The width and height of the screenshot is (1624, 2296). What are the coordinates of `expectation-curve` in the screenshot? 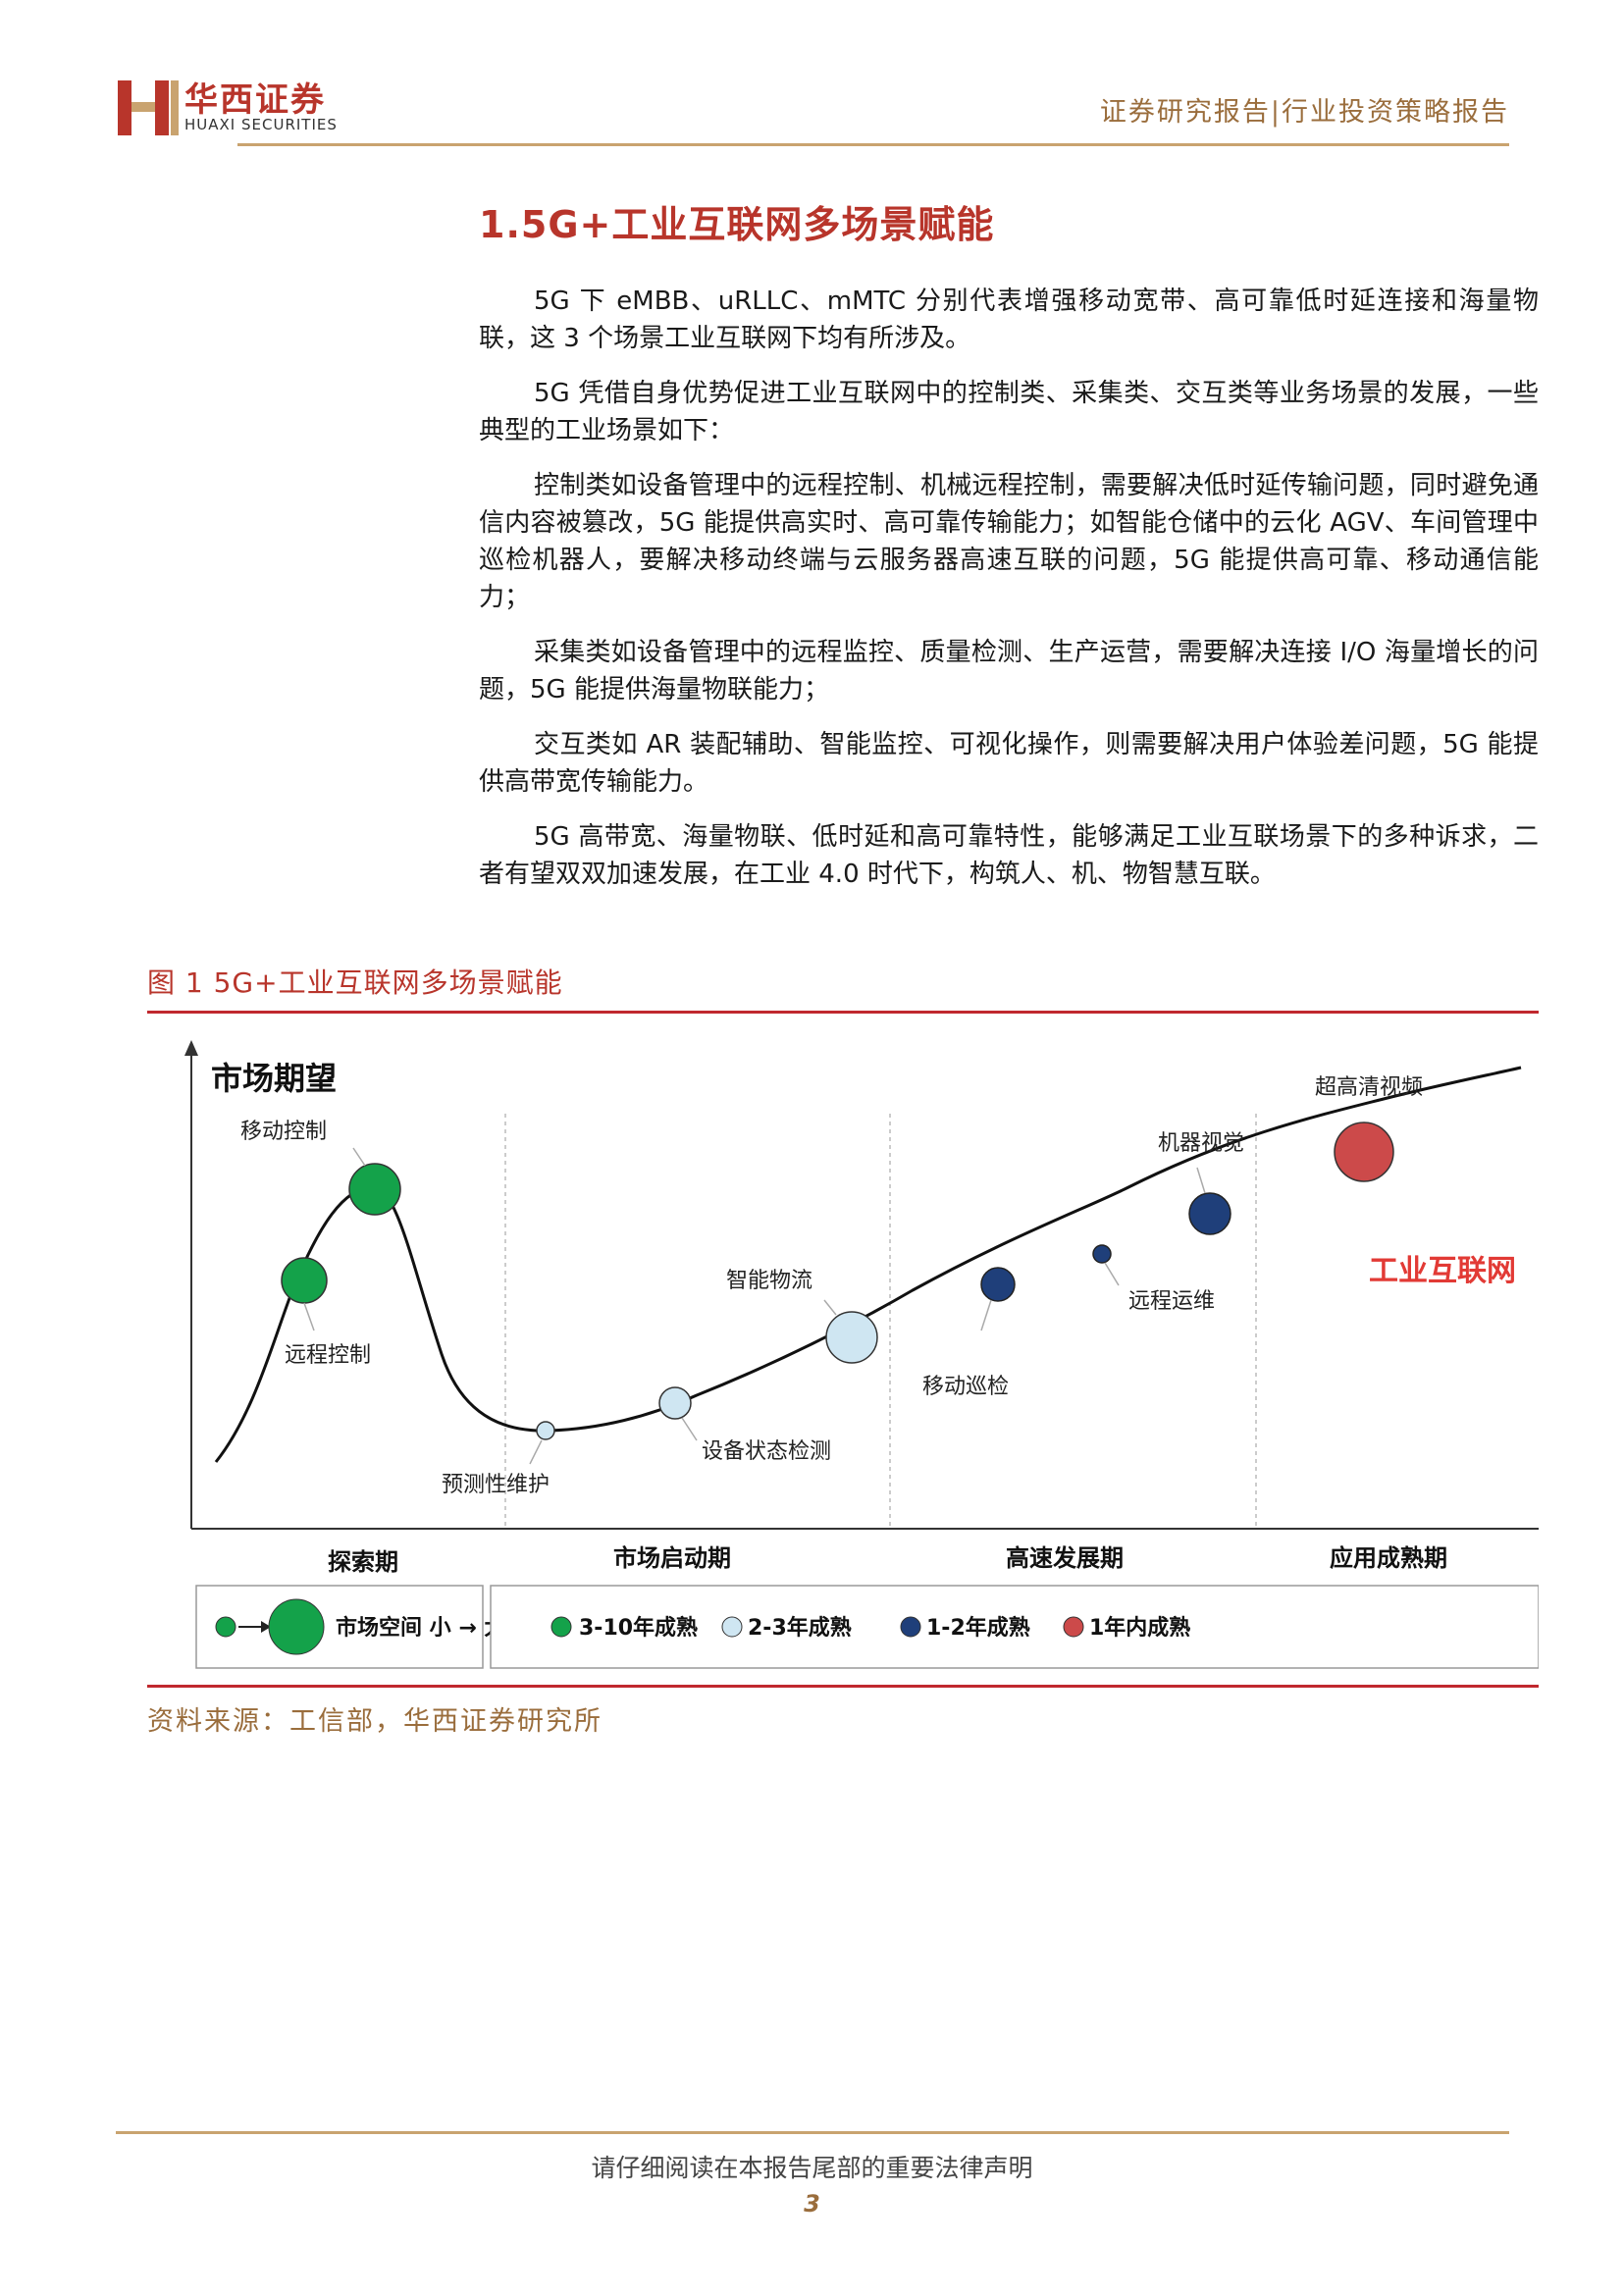 It's located at (868, 1264).